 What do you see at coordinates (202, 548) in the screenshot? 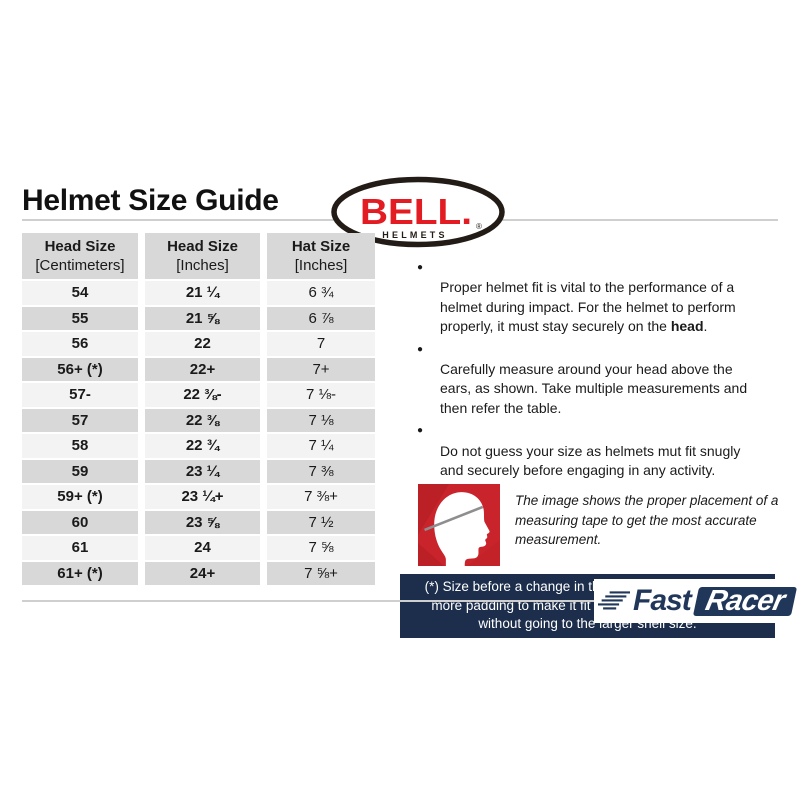
I see `table-cell: 24` at bounding box center [202, 548].